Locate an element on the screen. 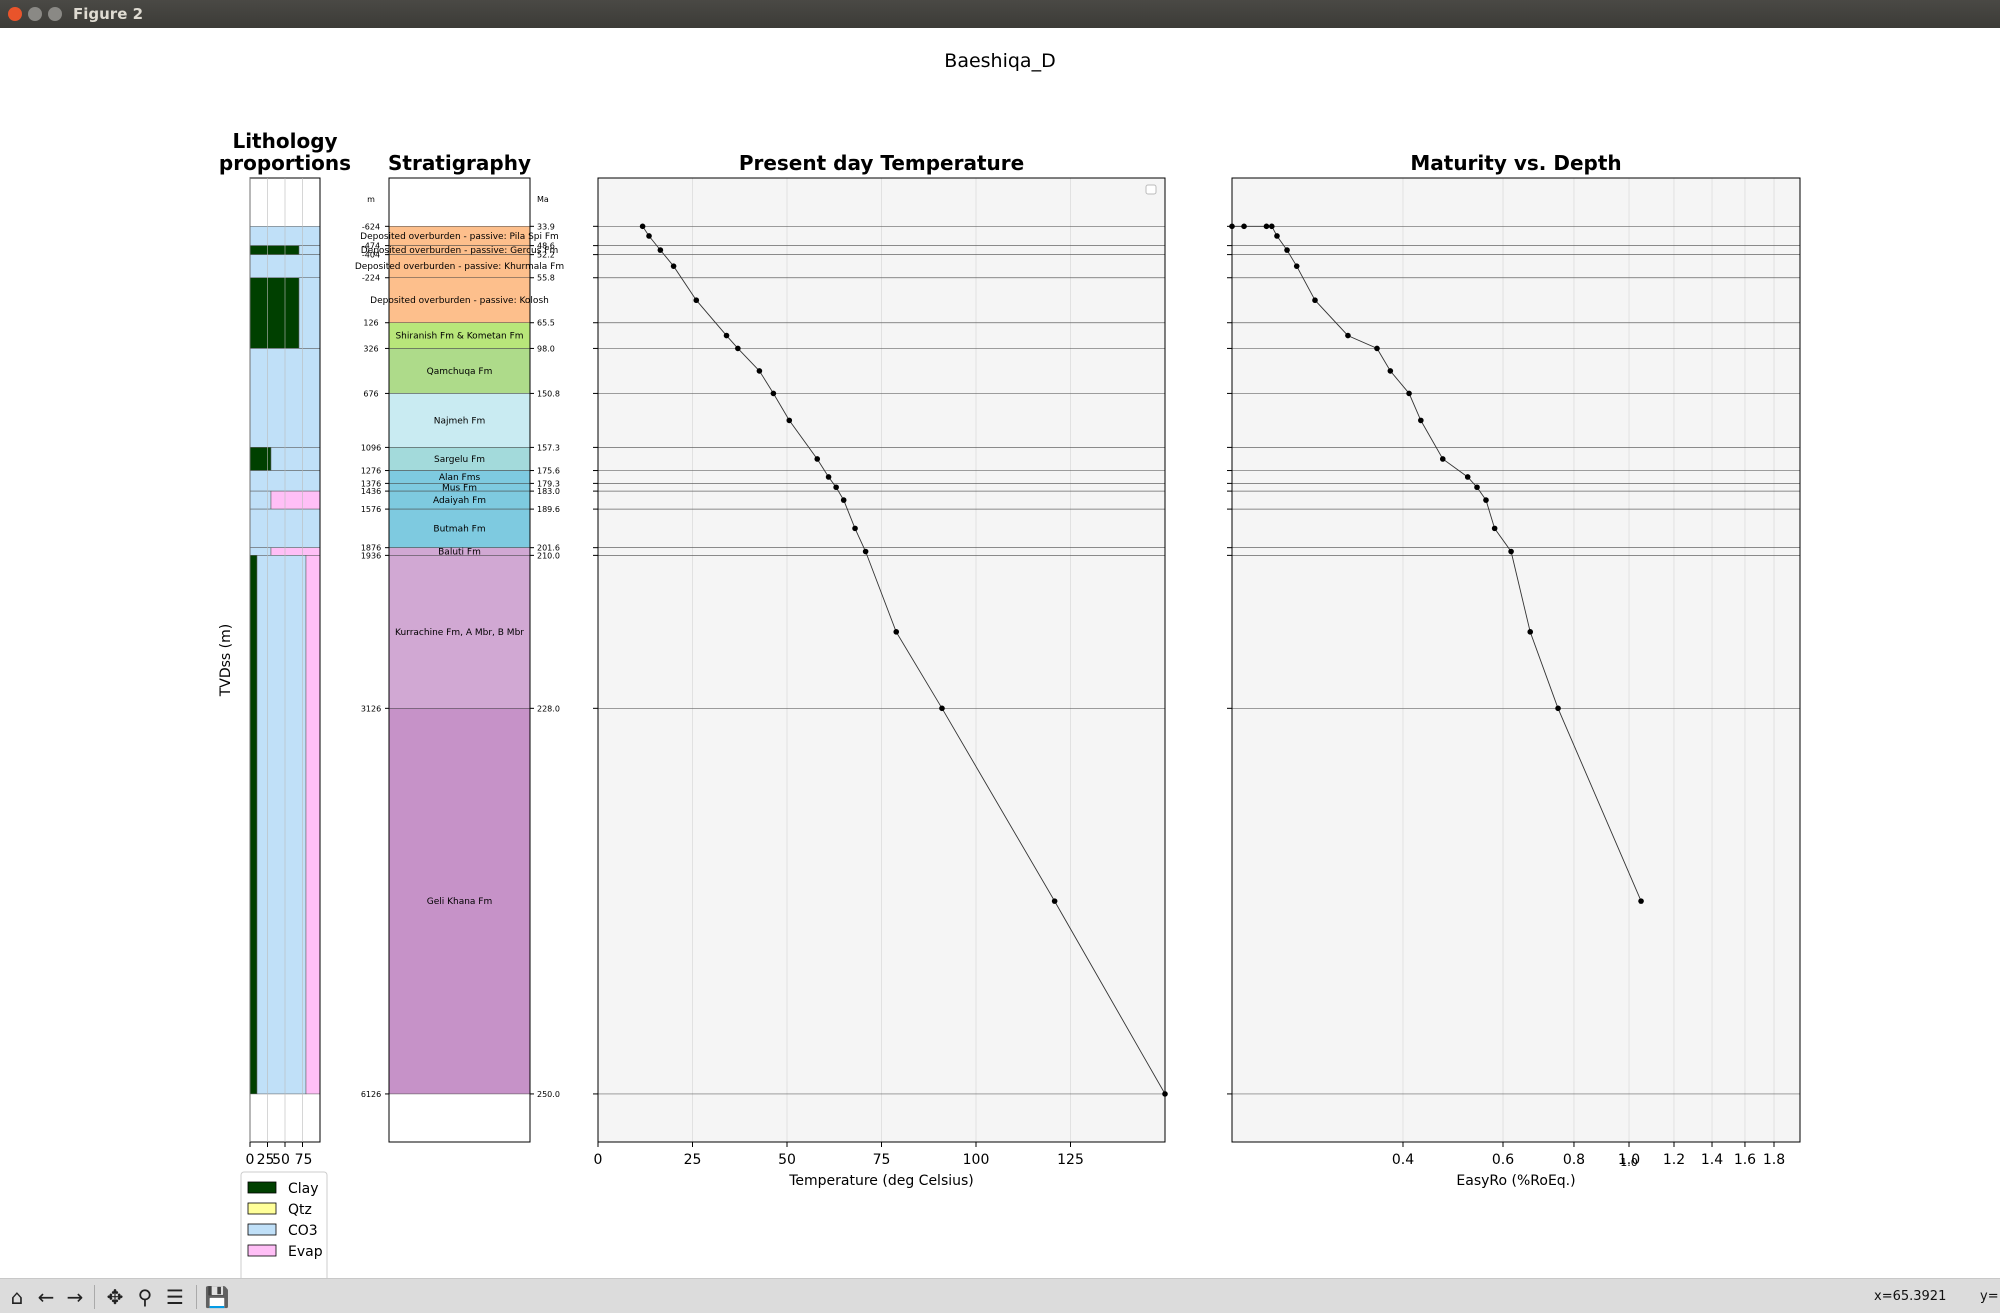 The height and width of the screenshot is (1313, 2000). stratigraphy-age-label: 33.9 is located at coordinates (546, 226).